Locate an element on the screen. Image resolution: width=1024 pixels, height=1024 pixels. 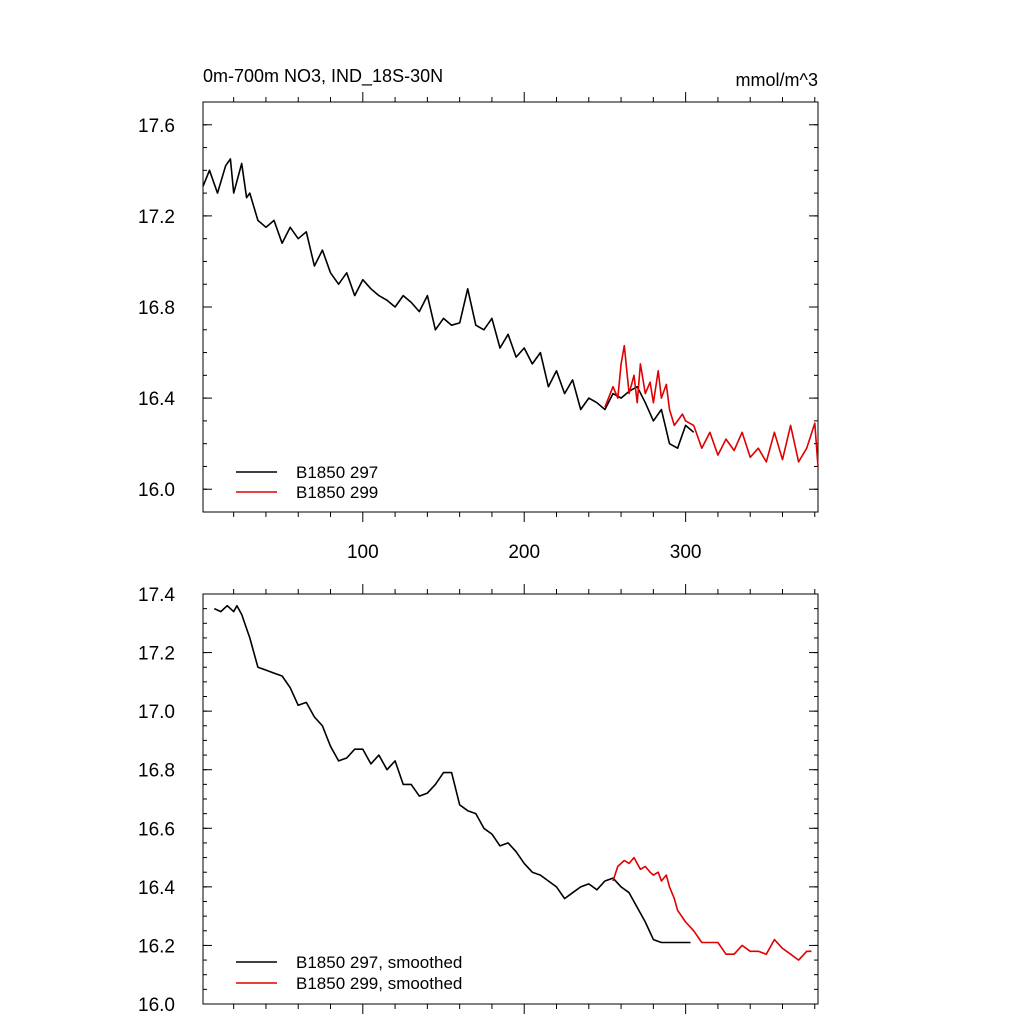
y-tick-label: 17.4 is located at coordinates (156, 595).